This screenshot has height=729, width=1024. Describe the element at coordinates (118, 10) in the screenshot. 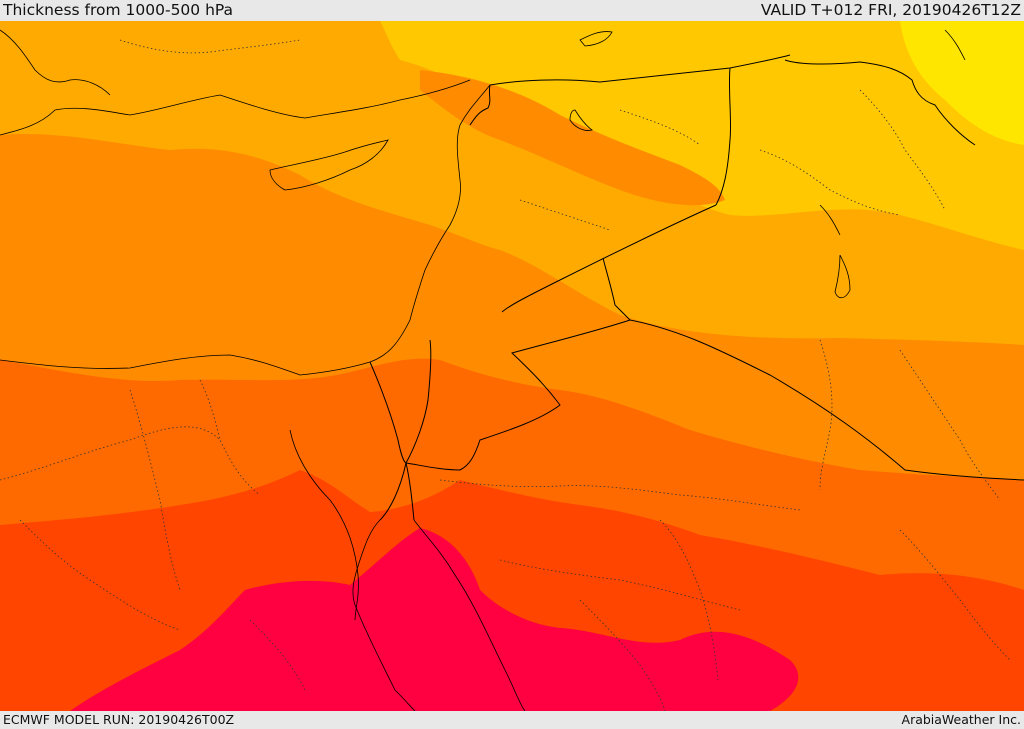

I see `map-title: Thickness from 1000-500 hPa` at that location.